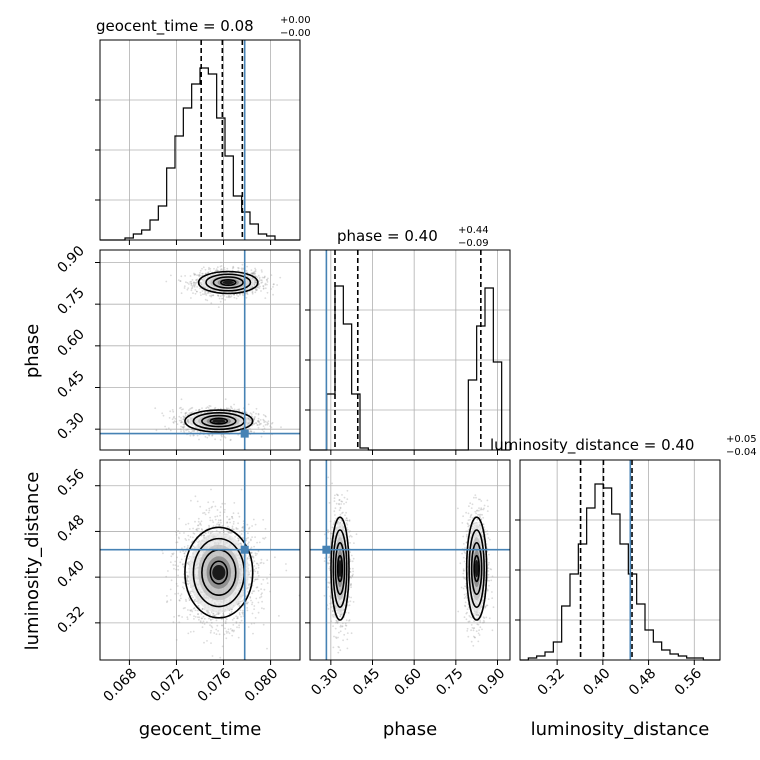 This screenshot has height=760, width=760. Describe the element at coordinates (219, 421) in the screenshot. I see `contour-line` at that location.